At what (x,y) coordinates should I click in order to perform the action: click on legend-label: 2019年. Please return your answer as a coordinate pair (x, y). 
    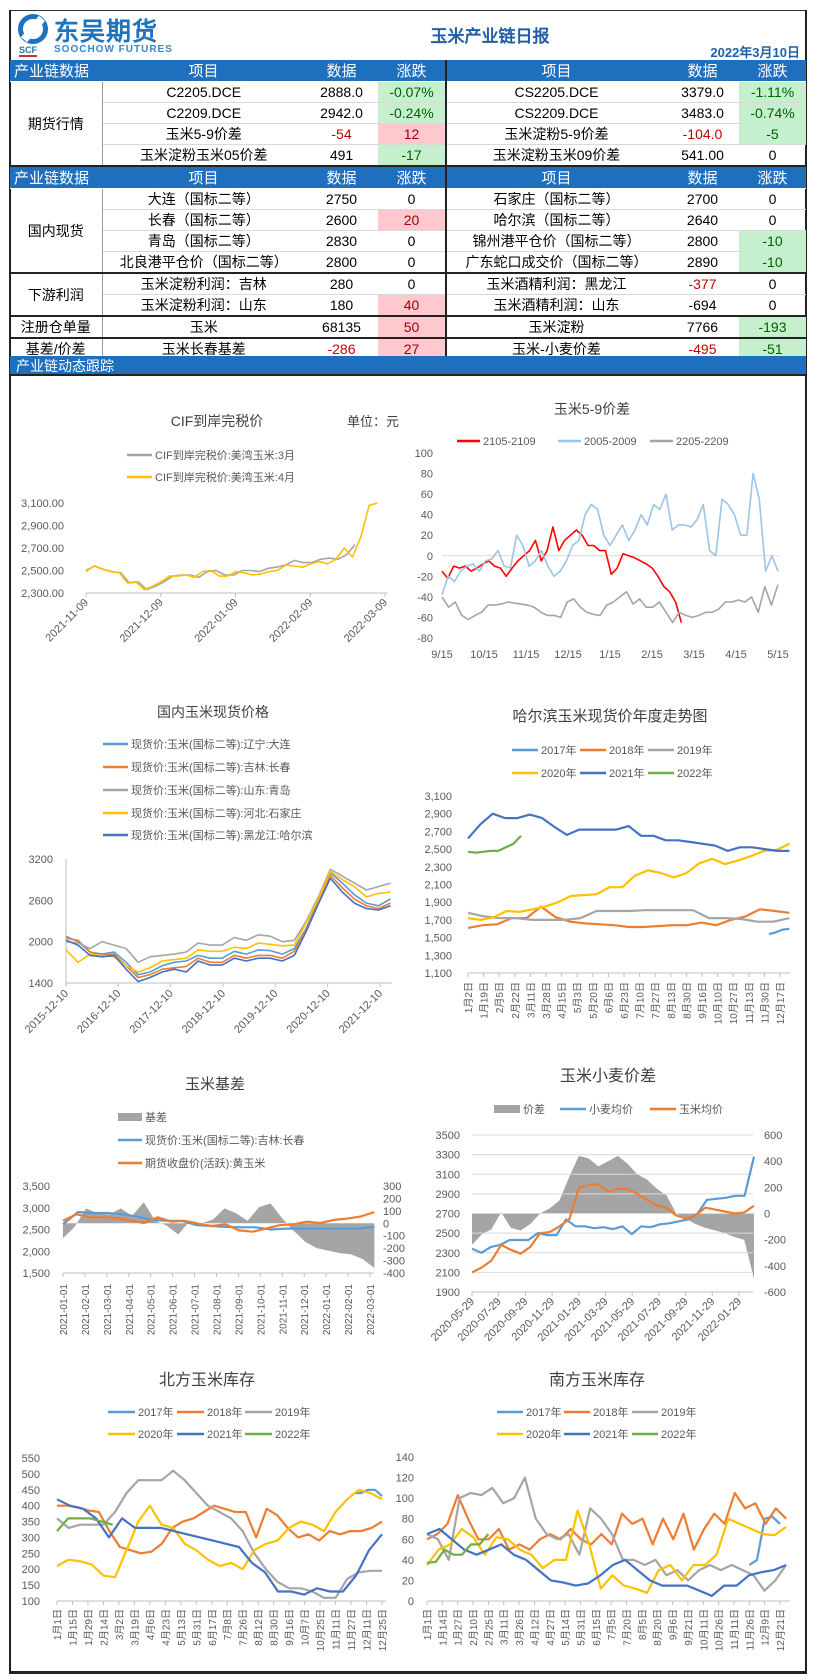
    Looking at the image, I should click on (694, 750).